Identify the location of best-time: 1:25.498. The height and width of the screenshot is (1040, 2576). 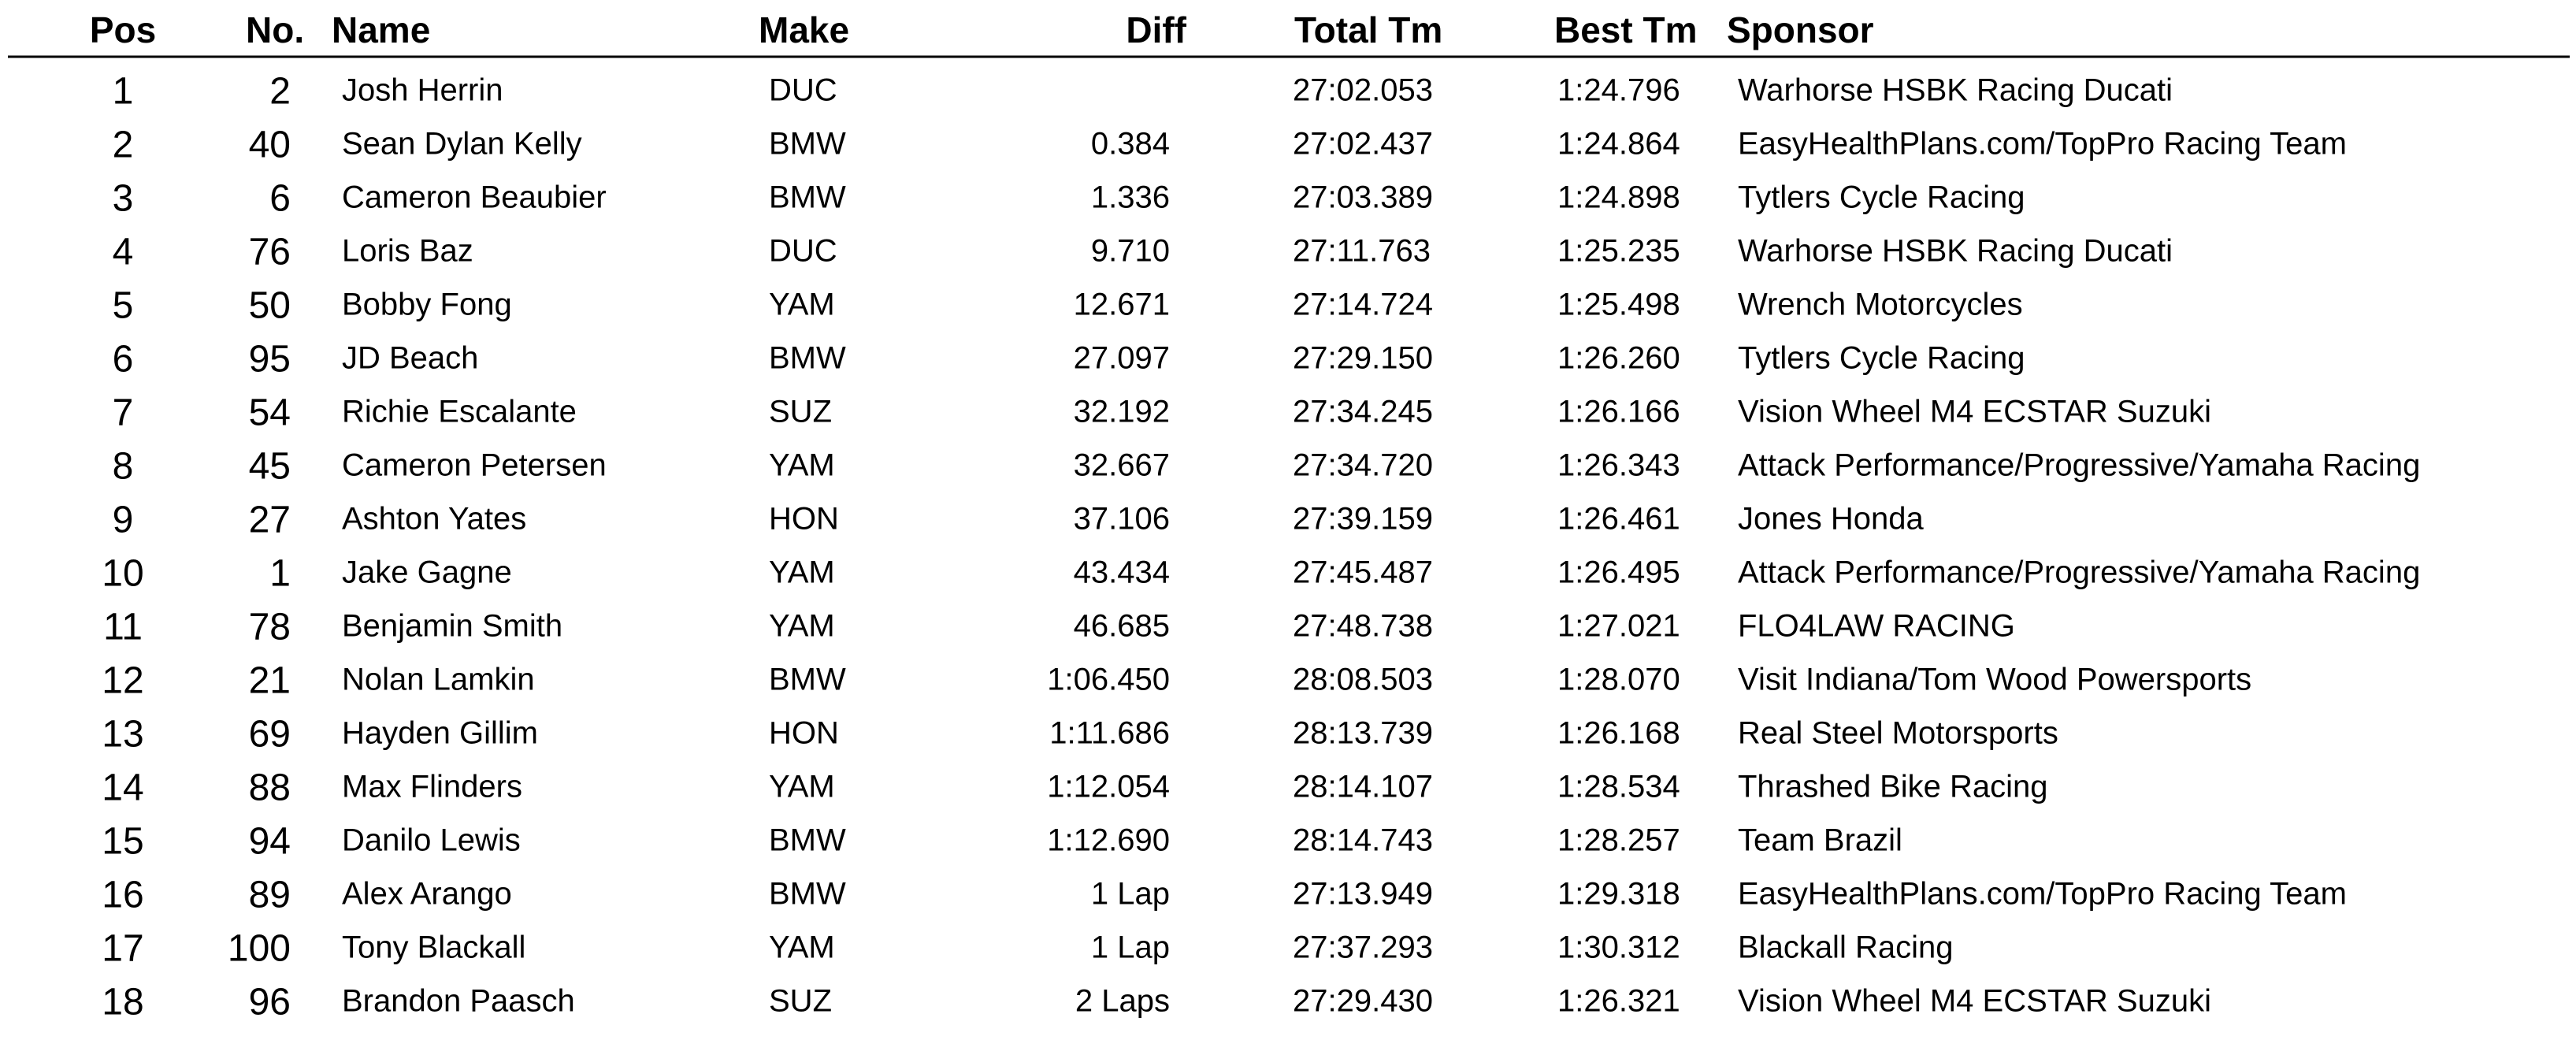
(1618, 305).